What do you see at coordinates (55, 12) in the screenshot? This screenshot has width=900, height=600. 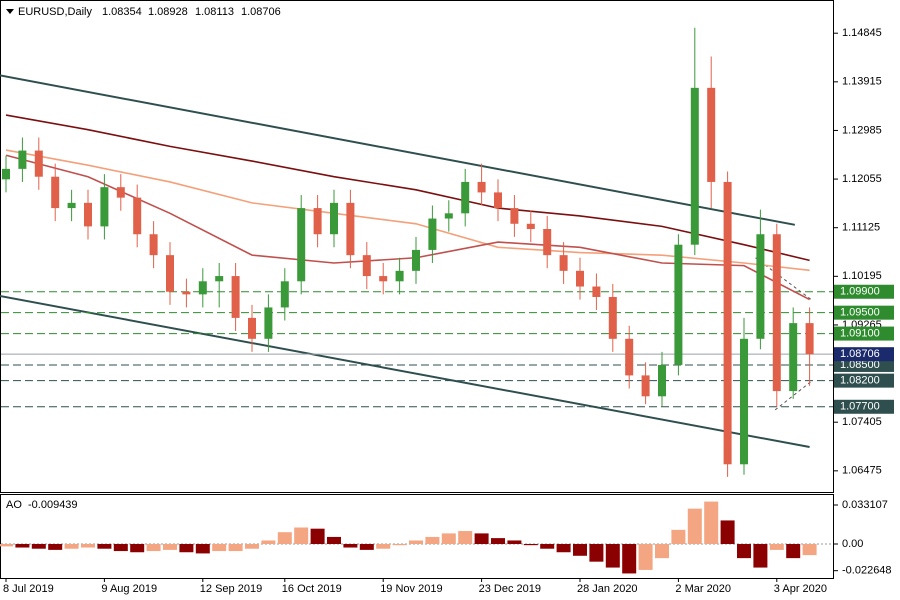 I see `symbol: EURUSD,Daily` at bounding box center [55, 12].